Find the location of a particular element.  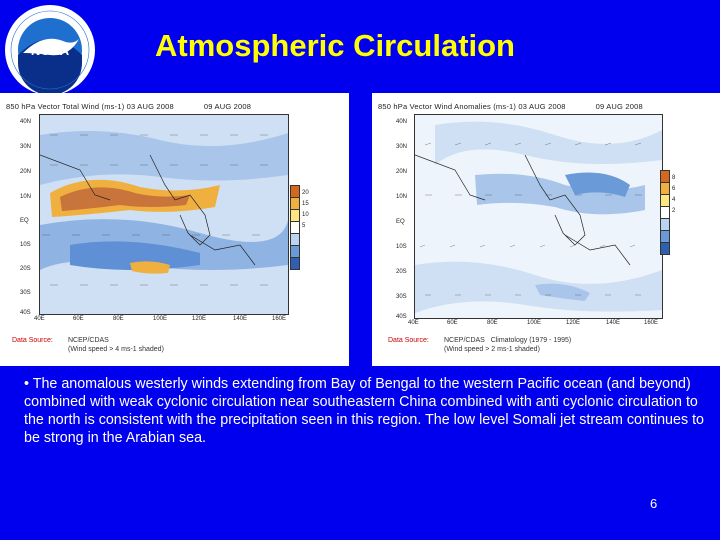

colorbar-label: 6 is located at coordinates (674, 189).